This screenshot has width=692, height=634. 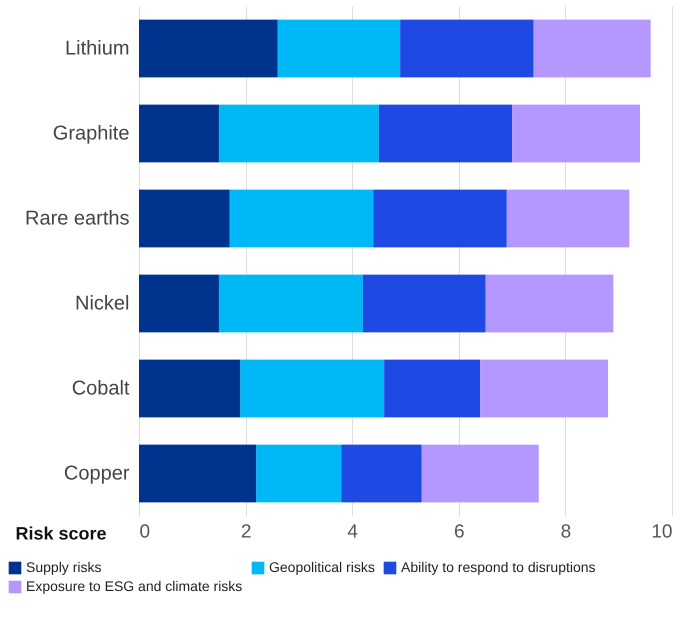 I want to click on y-tick-label: Lithium, so click(x=97, y=49).